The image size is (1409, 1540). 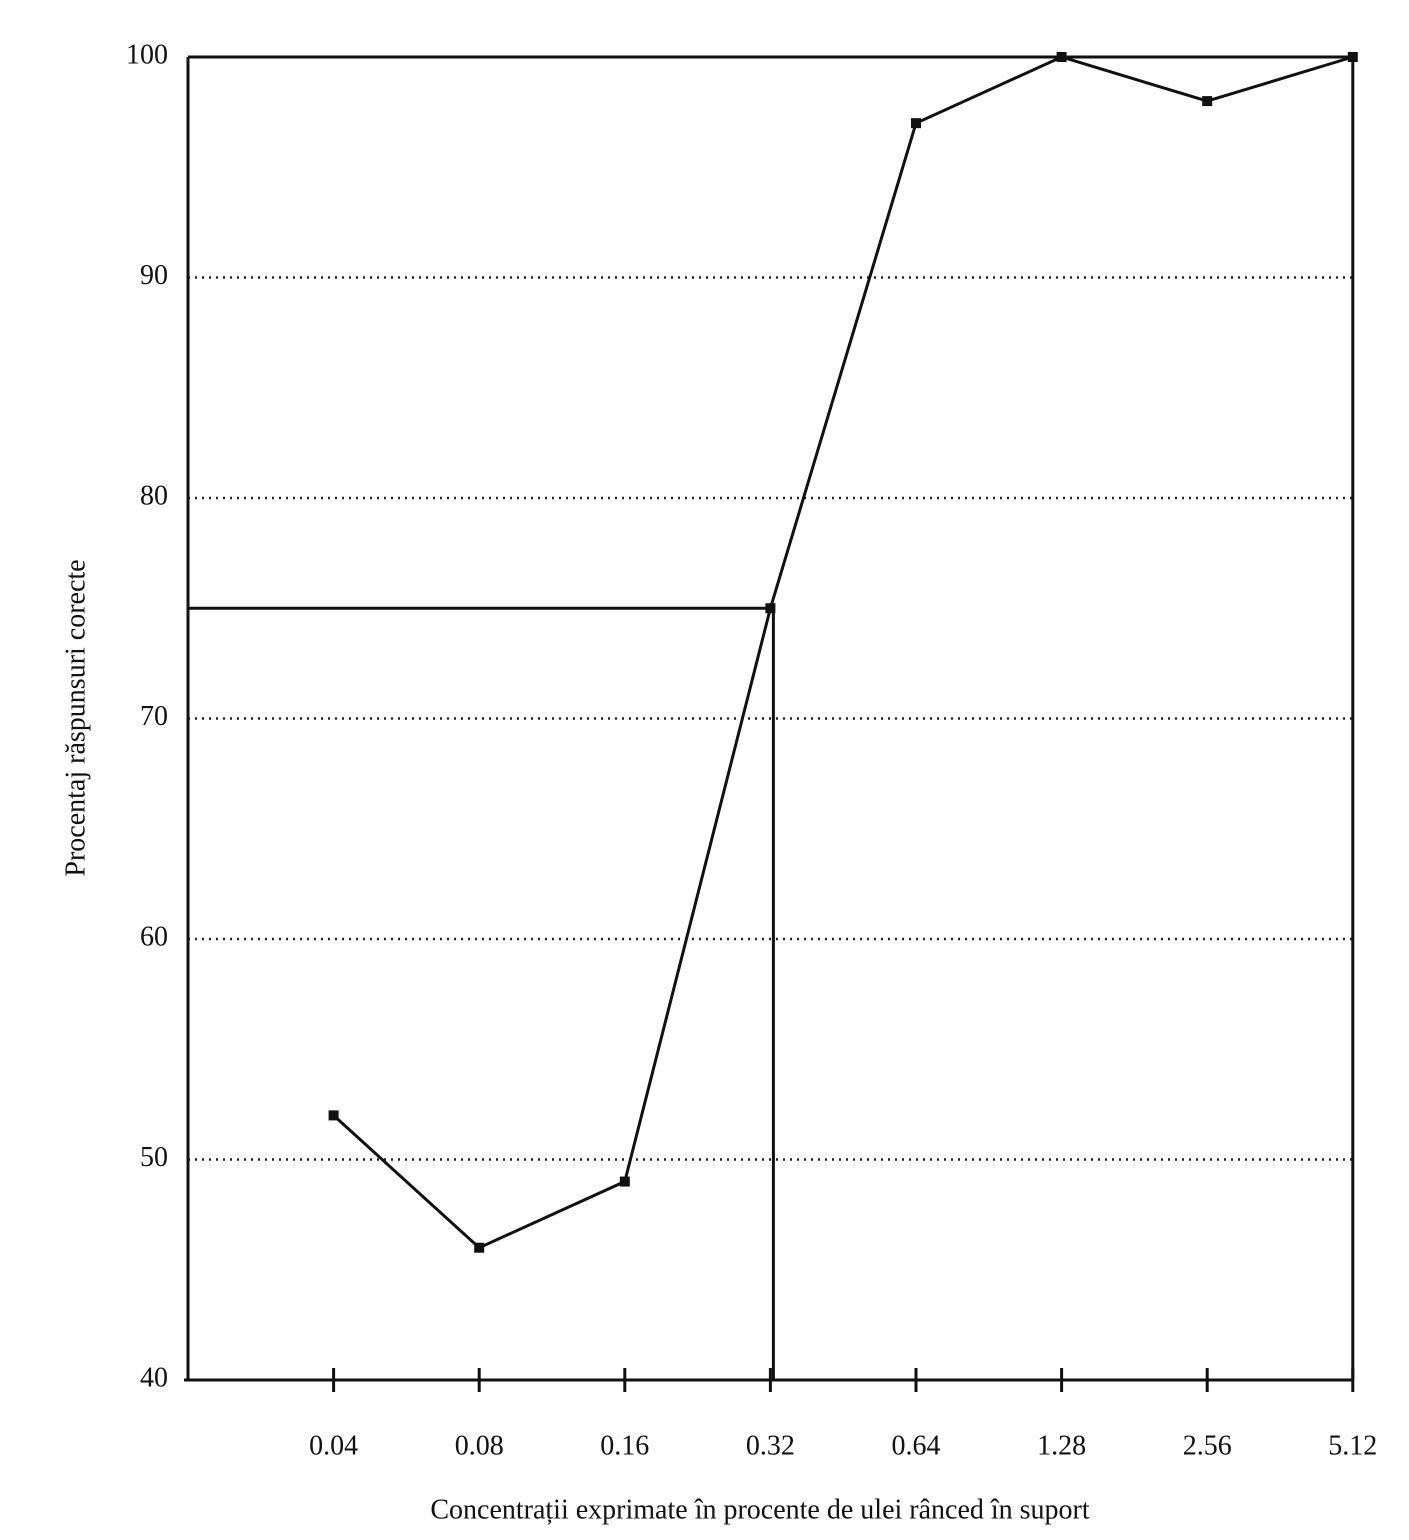 What do you see at coordinates (75, 717) in the screenshot?
I see `y-axis-title: Procentaj răspunsuri corecte` at bounding box center [75, 717].